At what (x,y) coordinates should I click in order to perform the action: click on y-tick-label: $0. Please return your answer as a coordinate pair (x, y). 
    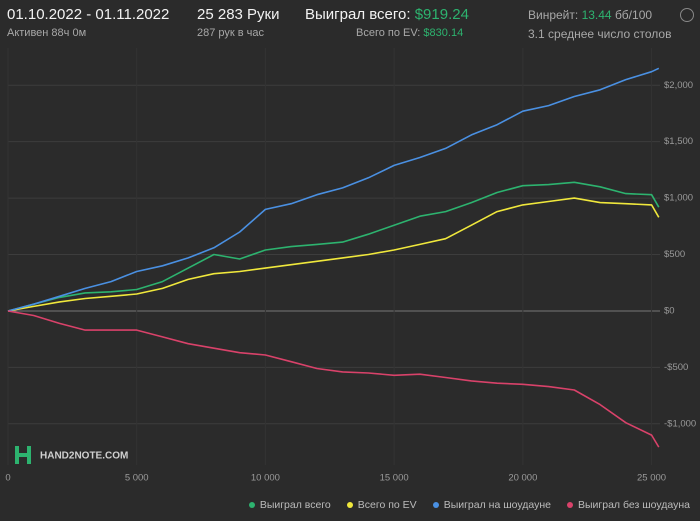
    Looking at the image, I should click on (669, 310).